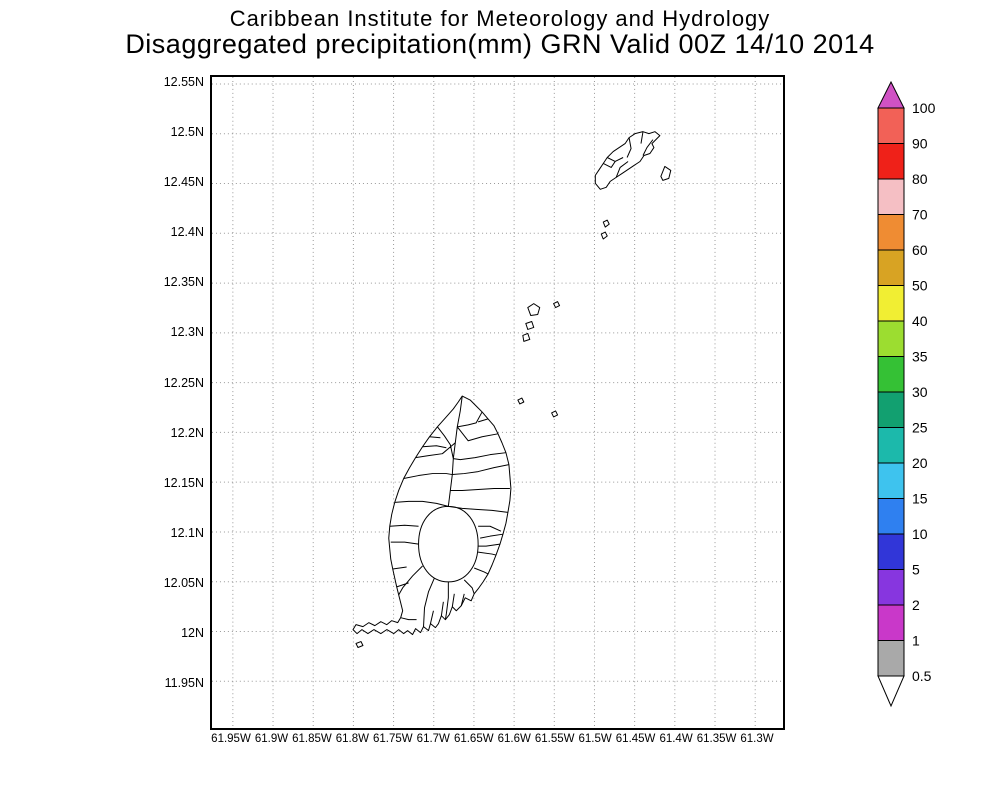 This screenshot has width=1000, height=800. What do you see at coordinates (916, 641) in the screenshot?
I see `colorbar-label: 1` at bounding box center [916, 641].